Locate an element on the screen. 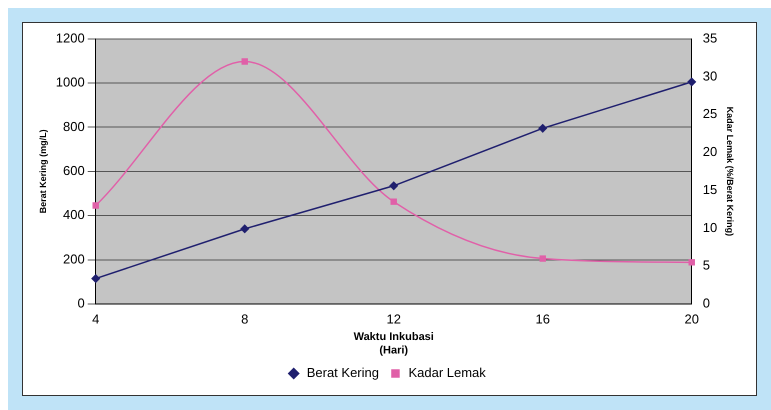 This screenshot has height=410, width=771. x-tick-label: 12 is located at coordinates (393, 318).